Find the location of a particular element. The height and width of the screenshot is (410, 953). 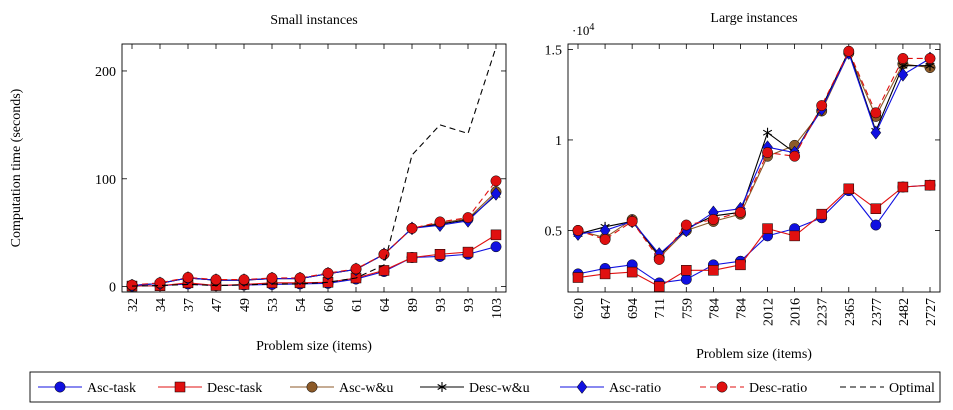

y-tick-label: 100 is located at coordinates (105, 180).